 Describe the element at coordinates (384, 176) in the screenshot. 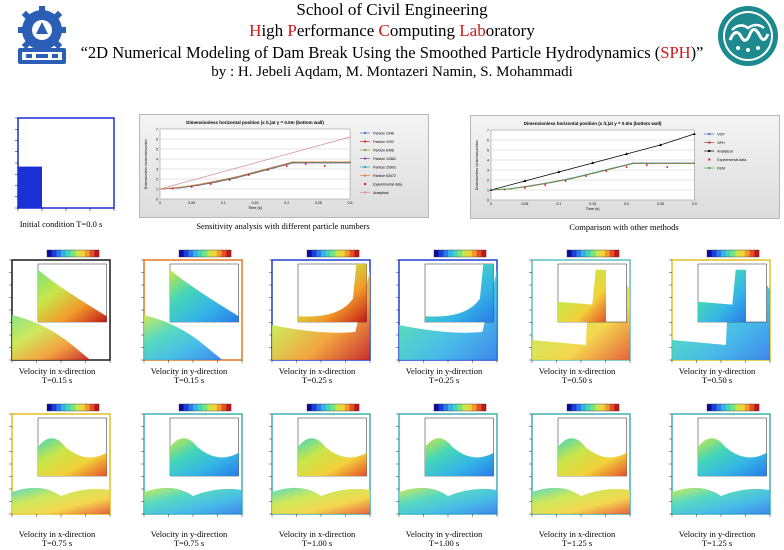

I see `legend-entry: Particle 63072` at that location.